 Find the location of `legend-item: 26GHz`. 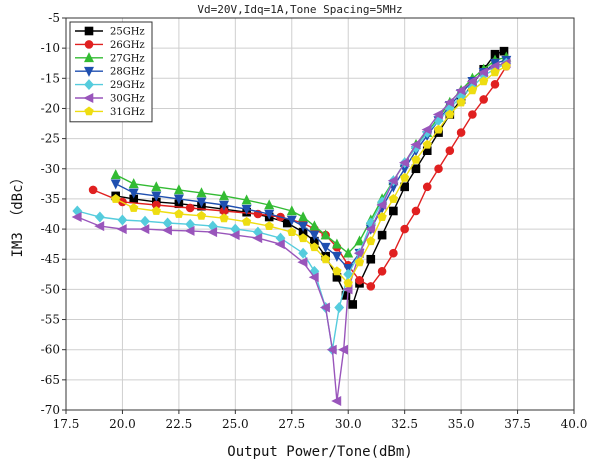

legend-item: 26GHz is located at coordinates (110, 45).